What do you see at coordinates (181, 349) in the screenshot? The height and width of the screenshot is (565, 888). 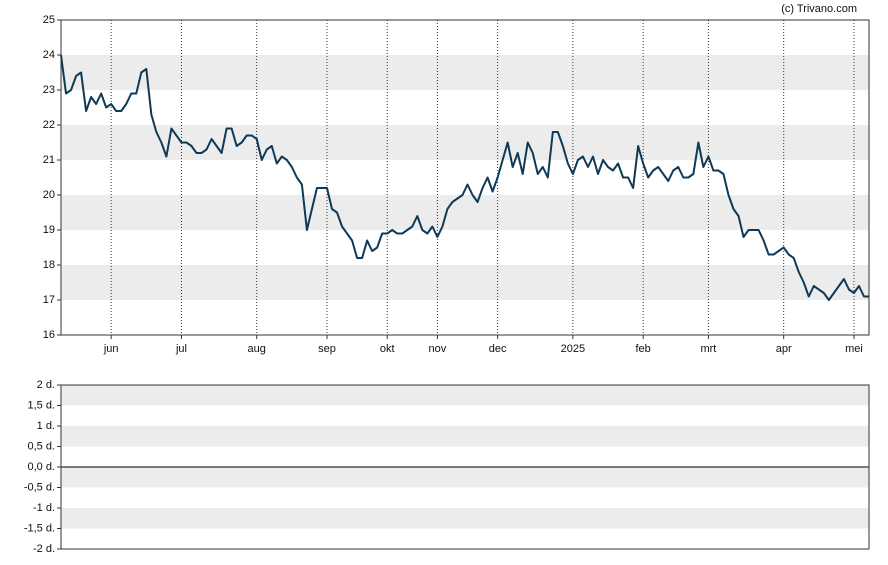 I see `x-tick-label: jul` at bounding box center [181, 349].